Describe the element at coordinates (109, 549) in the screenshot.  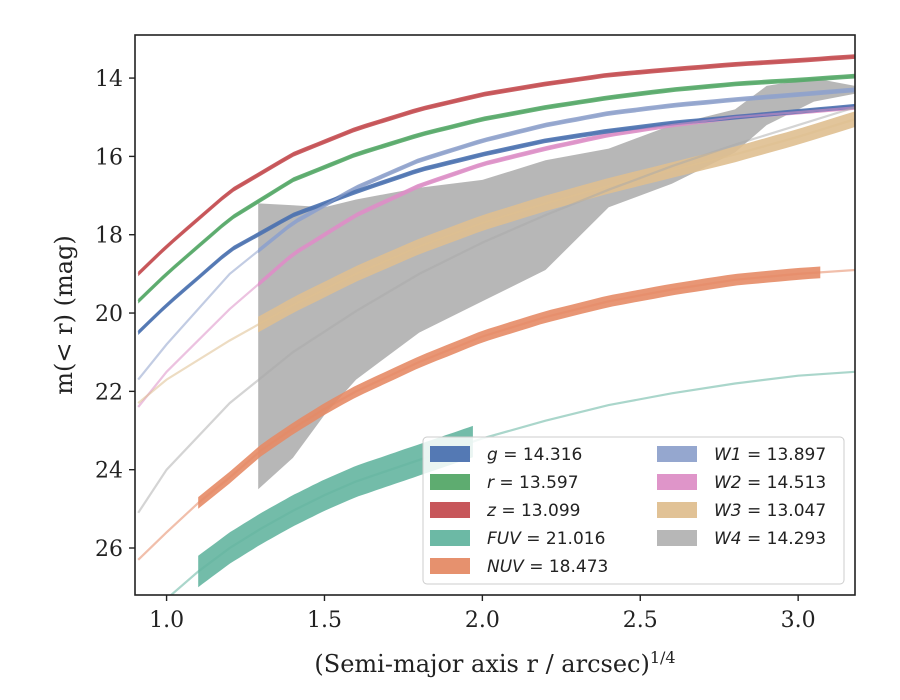
I see `y-tick-label: 26` at that location.